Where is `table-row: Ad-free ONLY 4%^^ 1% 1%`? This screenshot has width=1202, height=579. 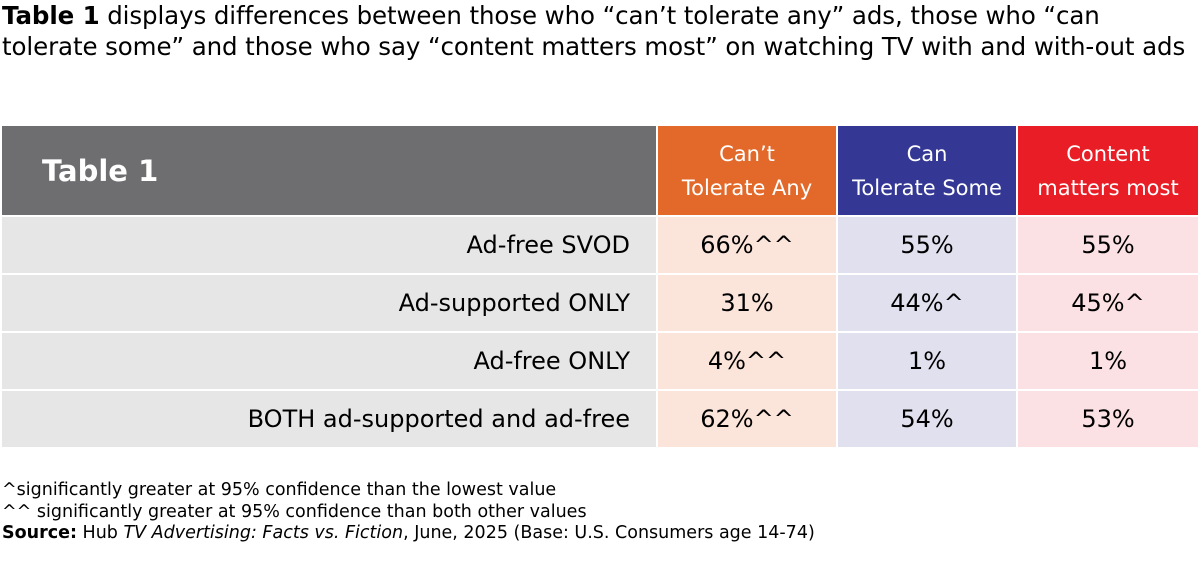 table-row: Ad-free ONLY 4%^^ 1% 1% is located at coordinates (600, 361).